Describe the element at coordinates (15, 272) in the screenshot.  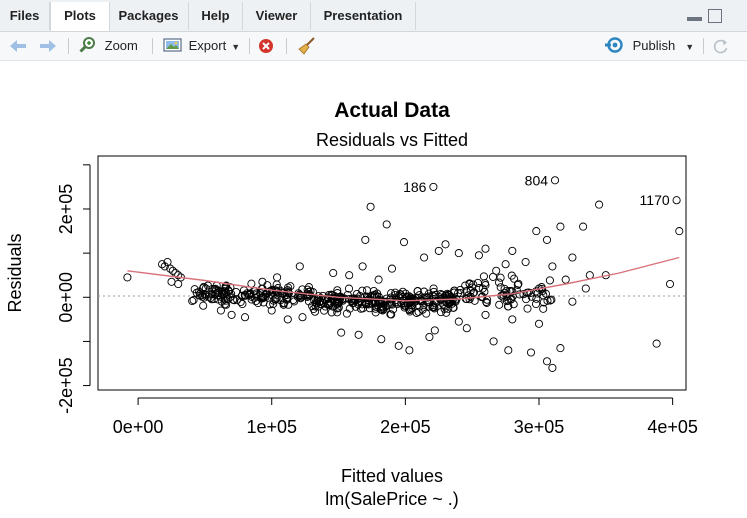
I see `y-axis-label: Residuals` at that location.